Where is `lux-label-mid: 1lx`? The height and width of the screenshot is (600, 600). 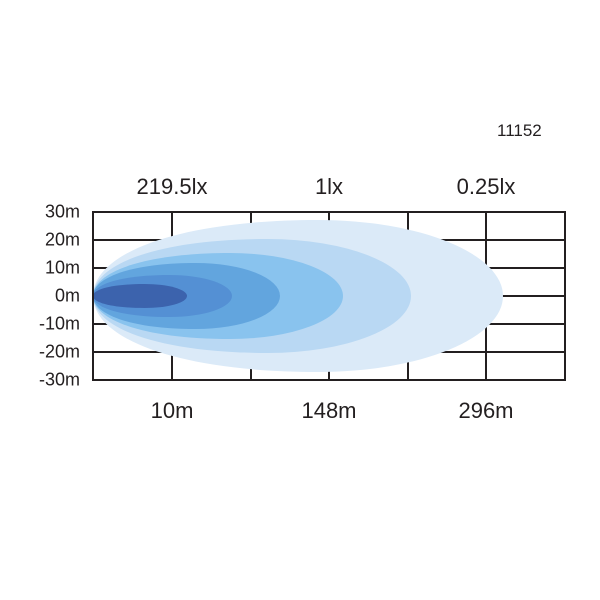
lux-label-mid: 1lx is located at coordinates (329, 186).